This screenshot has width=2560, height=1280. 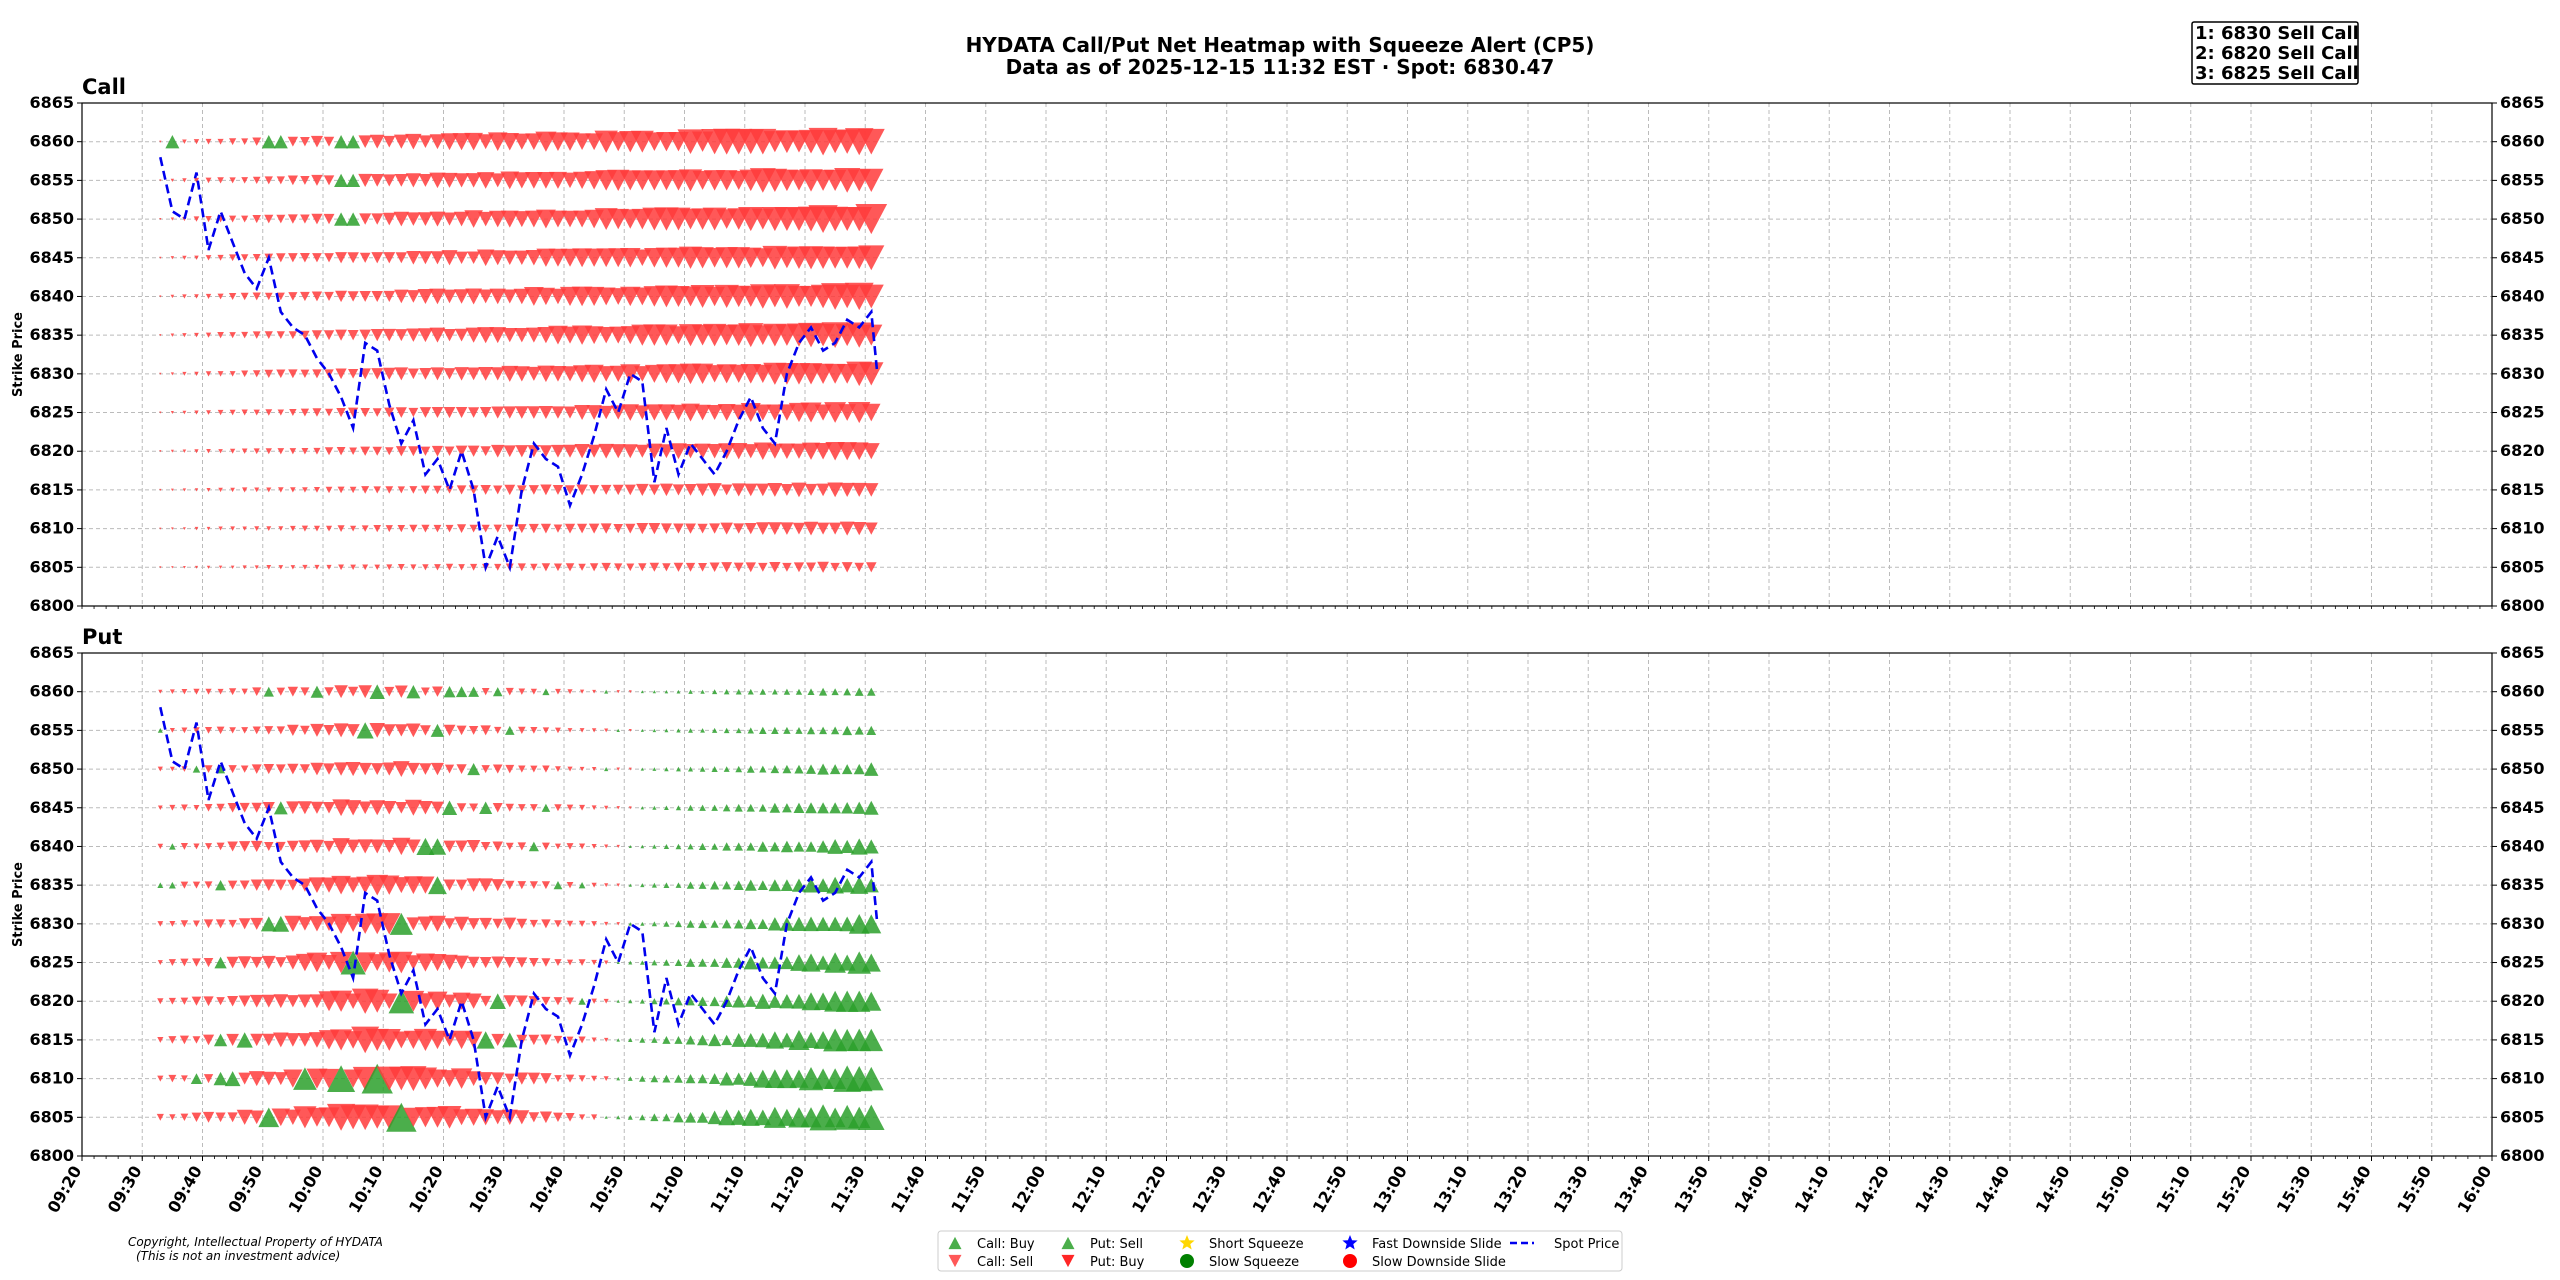 I want to click on x-tick-label: 15:00, so click(x=2113, y=1190).